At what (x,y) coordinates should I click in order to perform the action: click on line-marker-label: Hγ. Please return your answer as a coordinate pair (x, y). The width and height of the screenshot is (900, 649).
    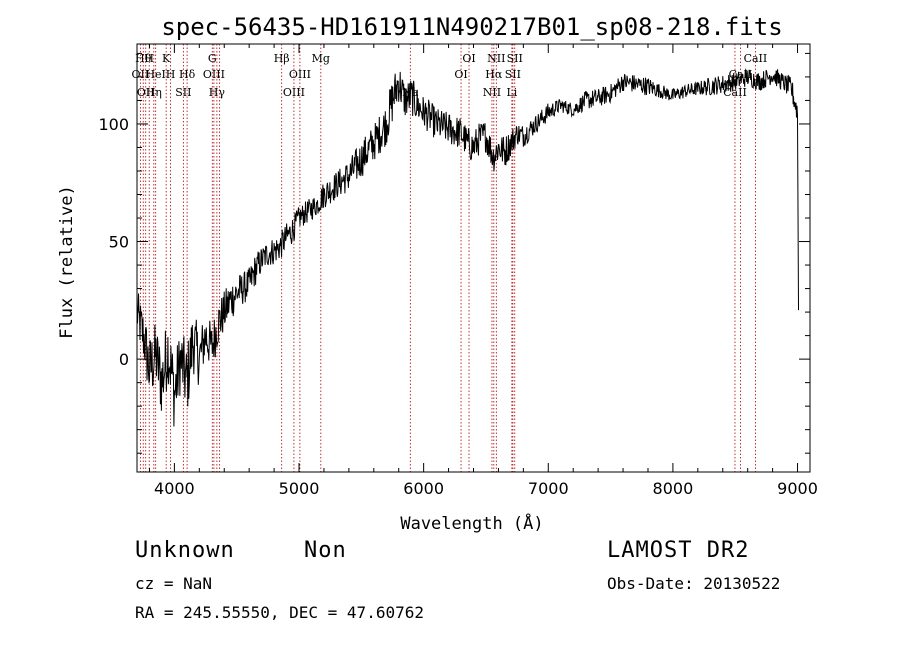
    Looking at the image, I should click on (217, 92).